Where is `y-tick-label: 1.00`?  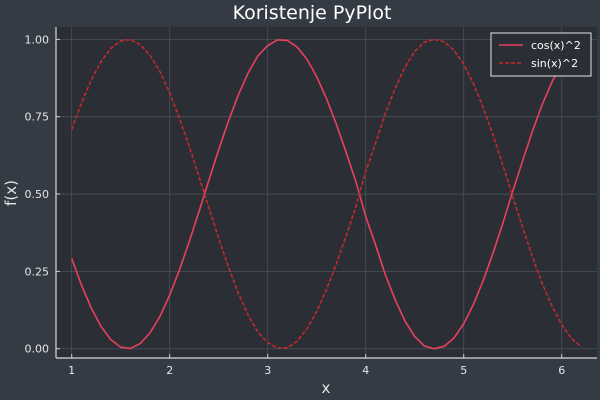
y-tick-label: 1.00 is located at coordinates (37, 39).